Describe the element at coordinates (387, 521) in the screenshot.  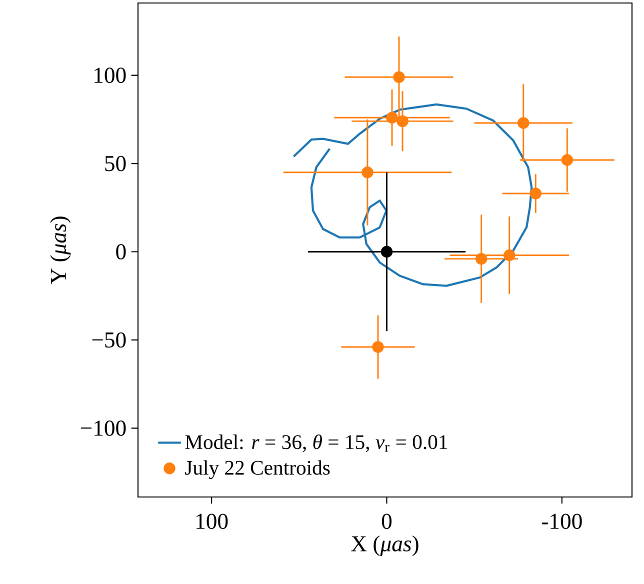
I see `x-tick-label: 0` at that location.